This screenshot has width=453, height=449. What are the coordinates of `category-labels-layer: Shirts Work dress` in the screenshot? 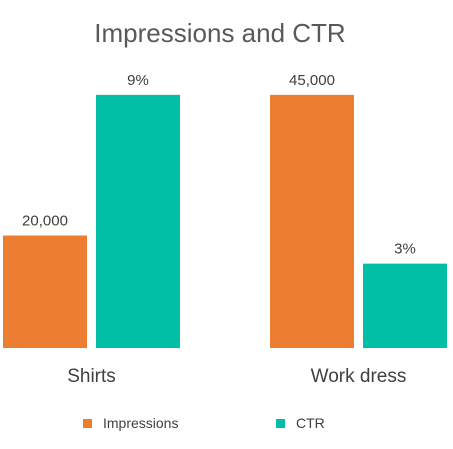 It's located at (236, 376).